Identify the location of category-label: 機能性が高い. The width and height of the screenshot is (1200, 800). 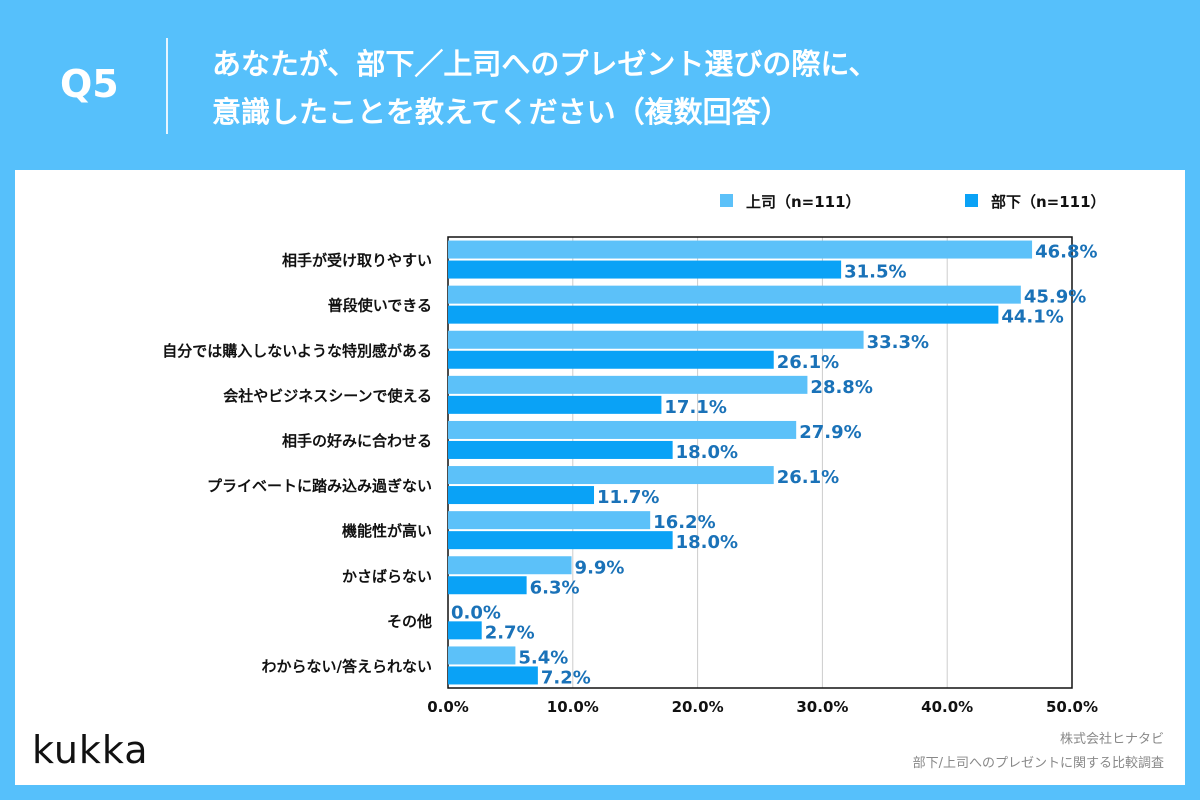
(387, 531).